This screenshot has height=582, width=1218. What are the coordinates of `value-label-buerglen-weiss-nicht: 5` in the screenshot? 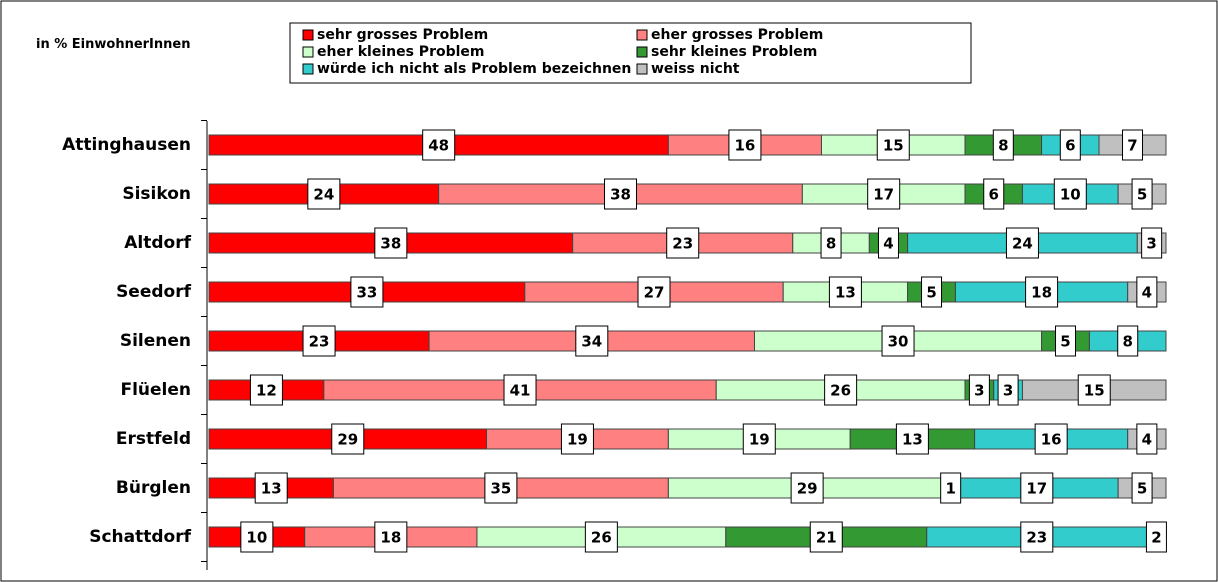 It's located at (1142, 488).